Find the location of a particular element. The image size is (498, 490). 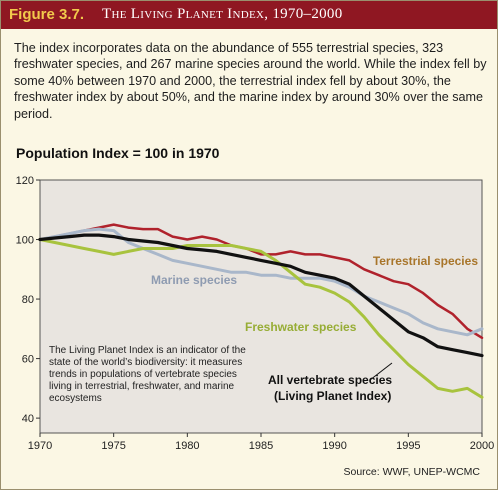

x-tick-label: 1970 is located at coordinates (40, 446).